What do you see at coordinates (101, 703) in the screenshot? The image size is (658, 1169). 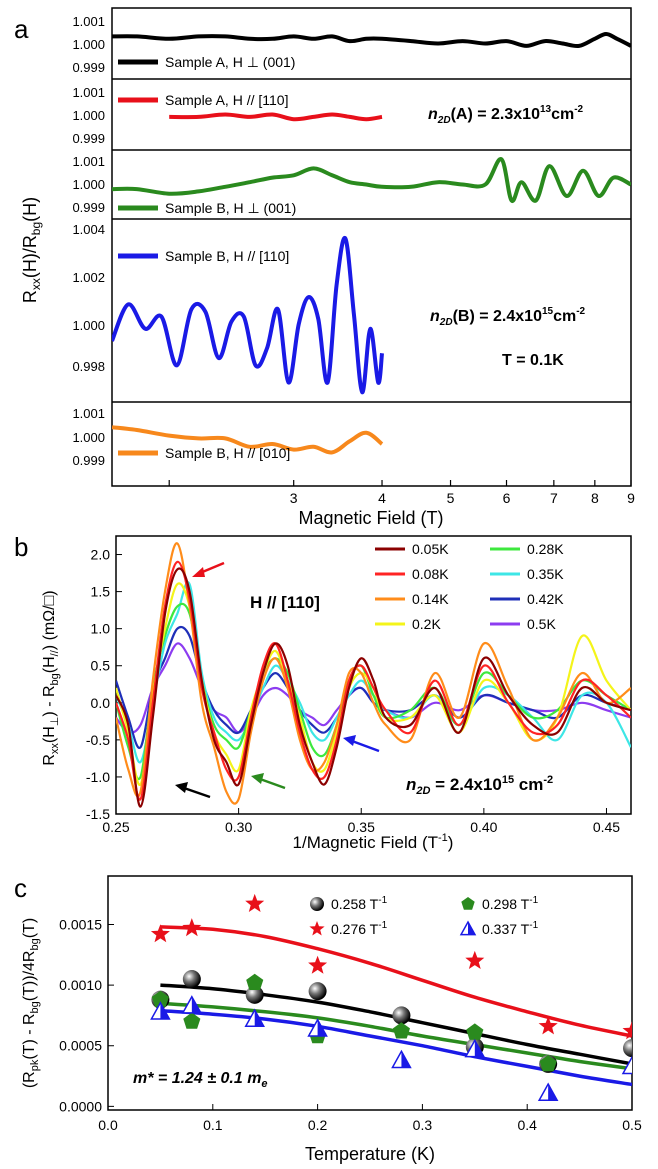 I see `y-tick-label: 0.0` at bounding box center [101, 703].